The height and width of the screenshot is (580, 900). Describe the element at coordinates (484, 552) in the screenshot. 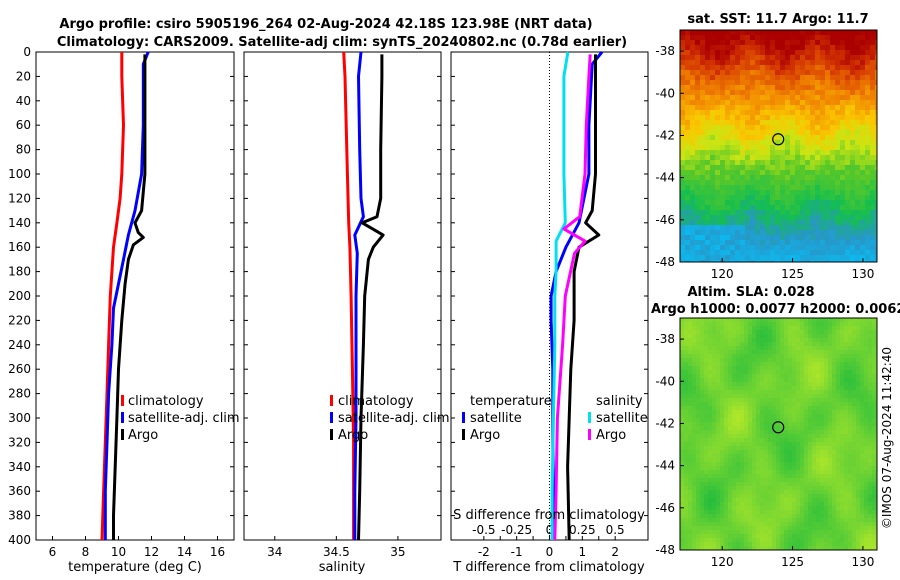

I see `x-tick-label: -2` at that location.